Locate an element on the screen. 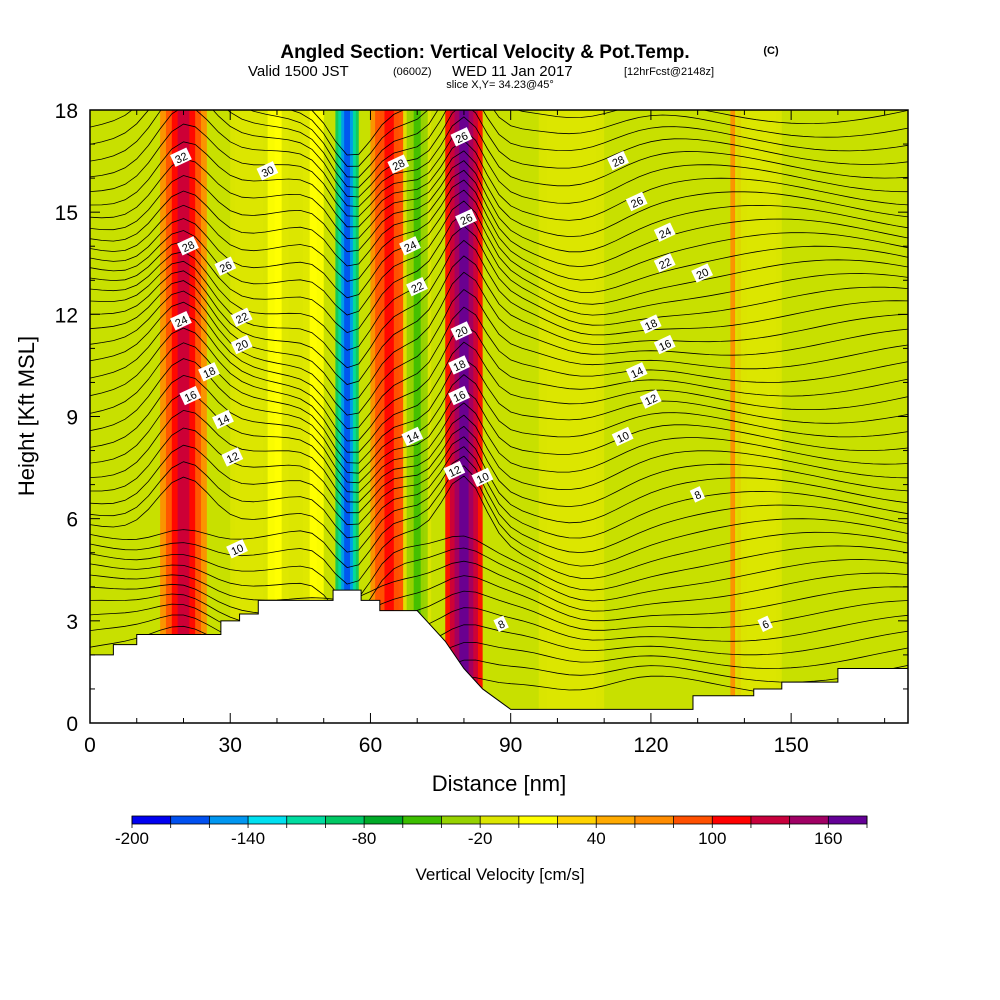 The width and height of the screenshot is (1000, 1000). valid-z: (0600Z) is located at coordinates (412, 72).